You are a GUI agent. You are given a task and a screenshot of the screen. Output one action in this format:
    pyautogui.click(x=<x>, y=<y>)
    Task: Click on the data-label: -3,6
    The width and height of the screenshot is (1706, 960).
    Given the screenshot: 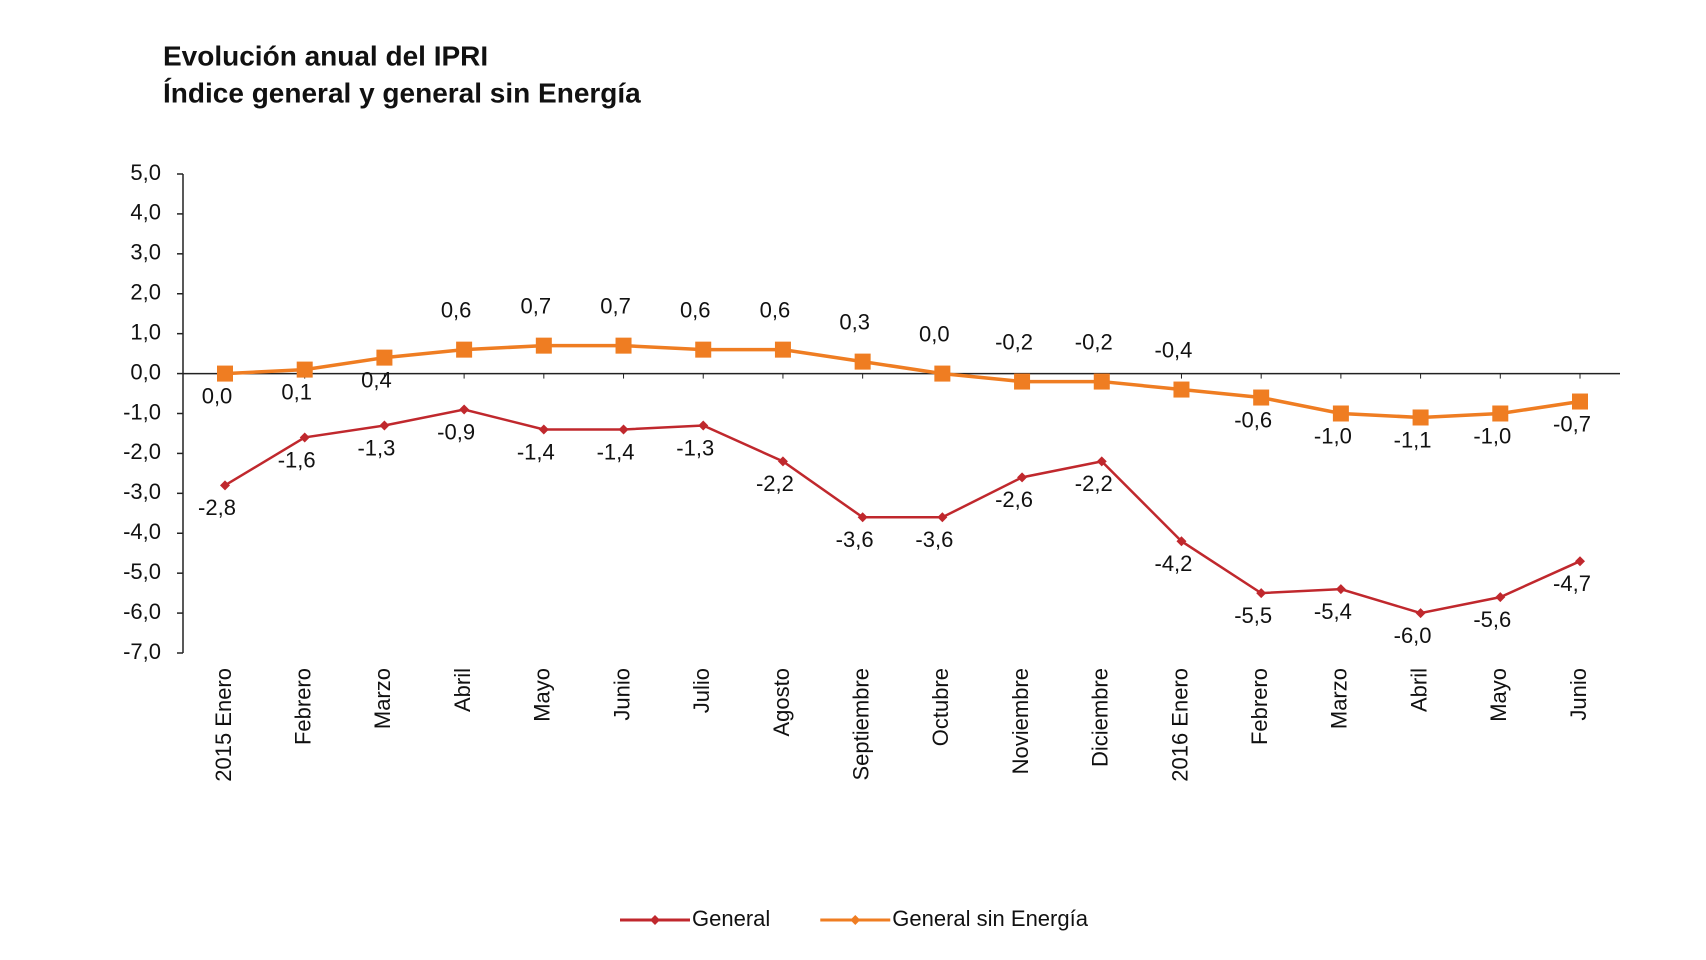 What is the action you would take?
    pyautogui.click(x=934, y=539)
    